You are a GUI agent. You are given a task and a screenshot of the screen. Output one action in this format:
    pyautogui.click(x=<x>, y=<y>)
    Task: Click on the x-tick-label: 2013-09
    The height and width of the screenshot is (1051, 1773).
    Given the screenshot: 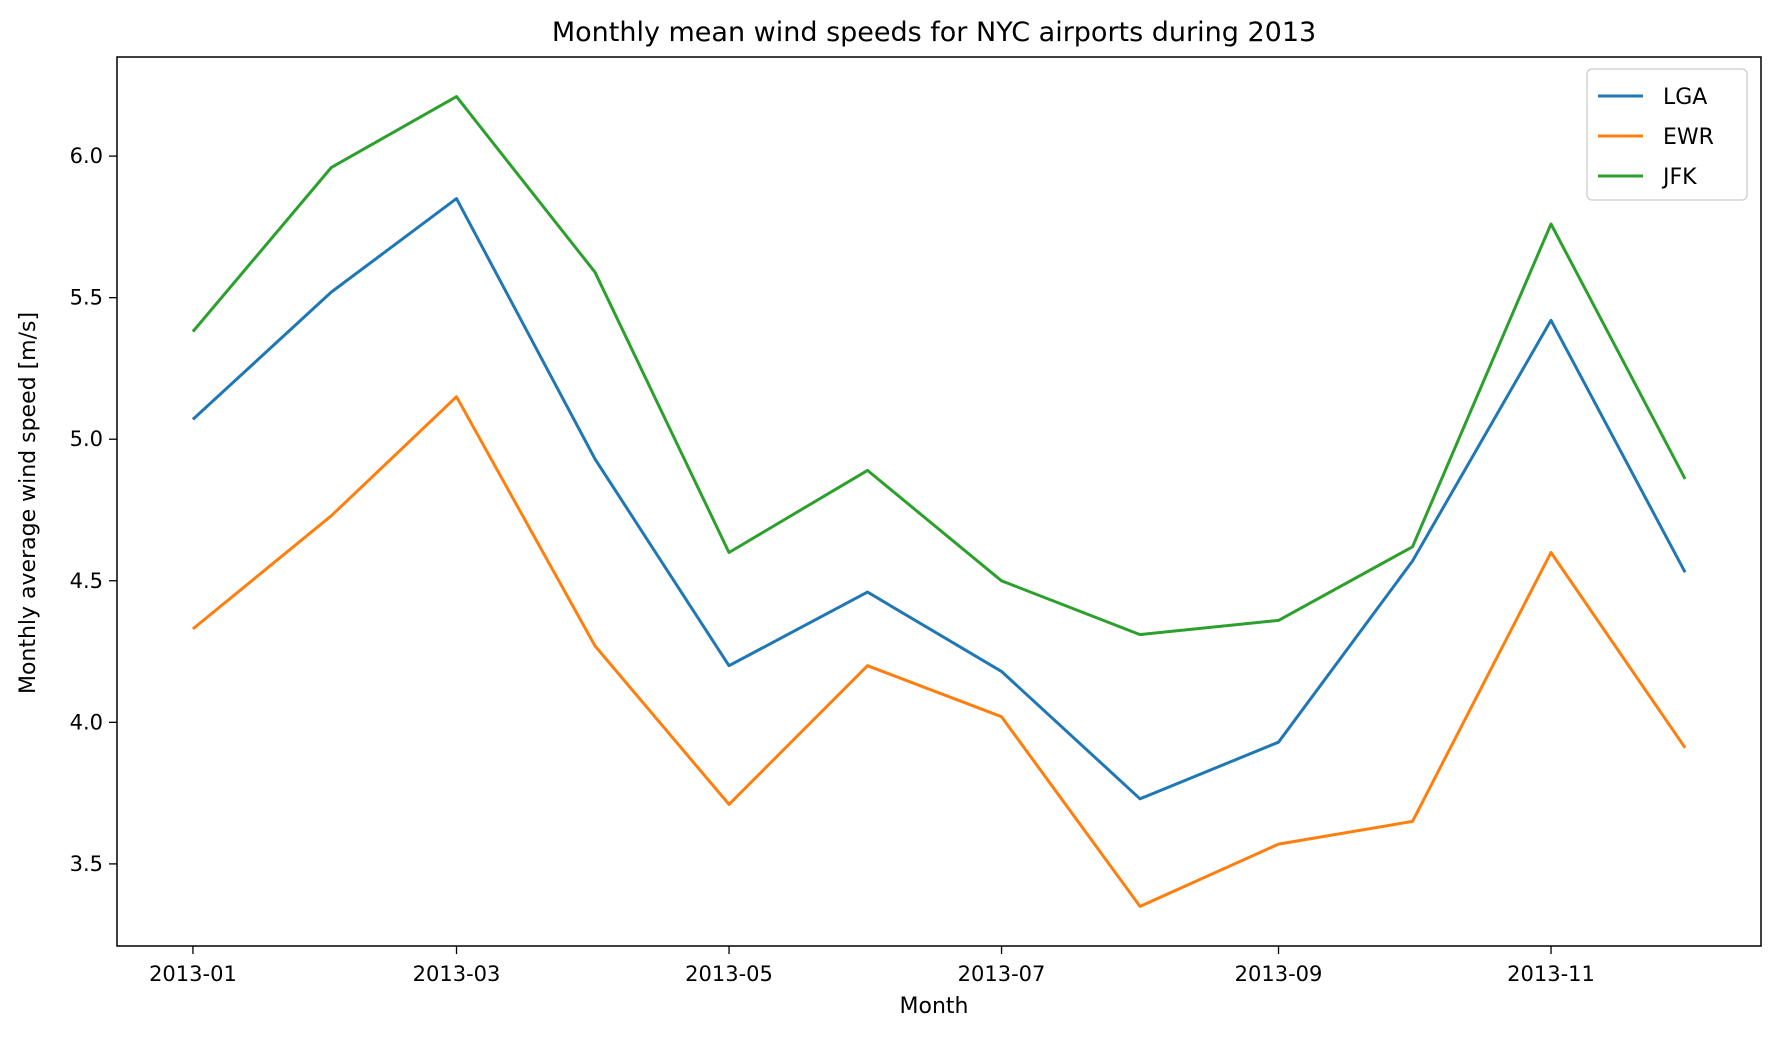 What is the action you would take?
    pyautogui.click(x=1279, y=974)
    